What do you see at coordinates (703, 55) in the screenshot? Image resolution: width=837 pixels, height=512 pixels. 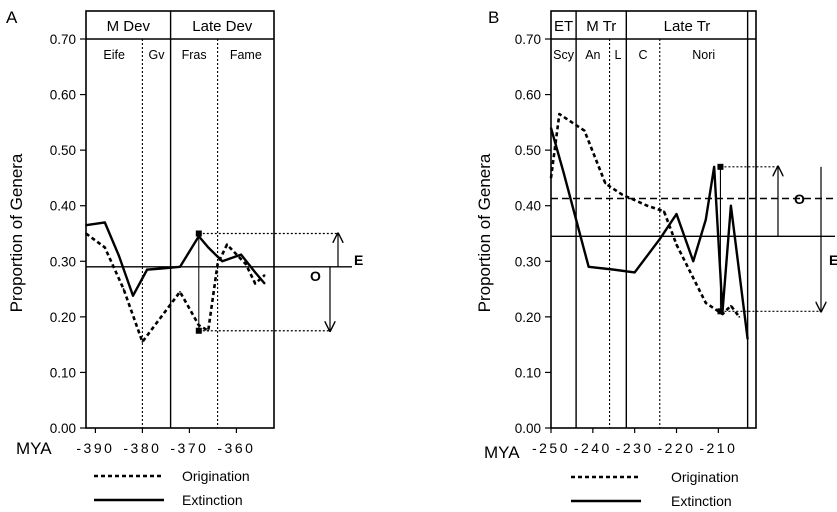 I see `stage-label: Nori` at bounding box center [703, 55].